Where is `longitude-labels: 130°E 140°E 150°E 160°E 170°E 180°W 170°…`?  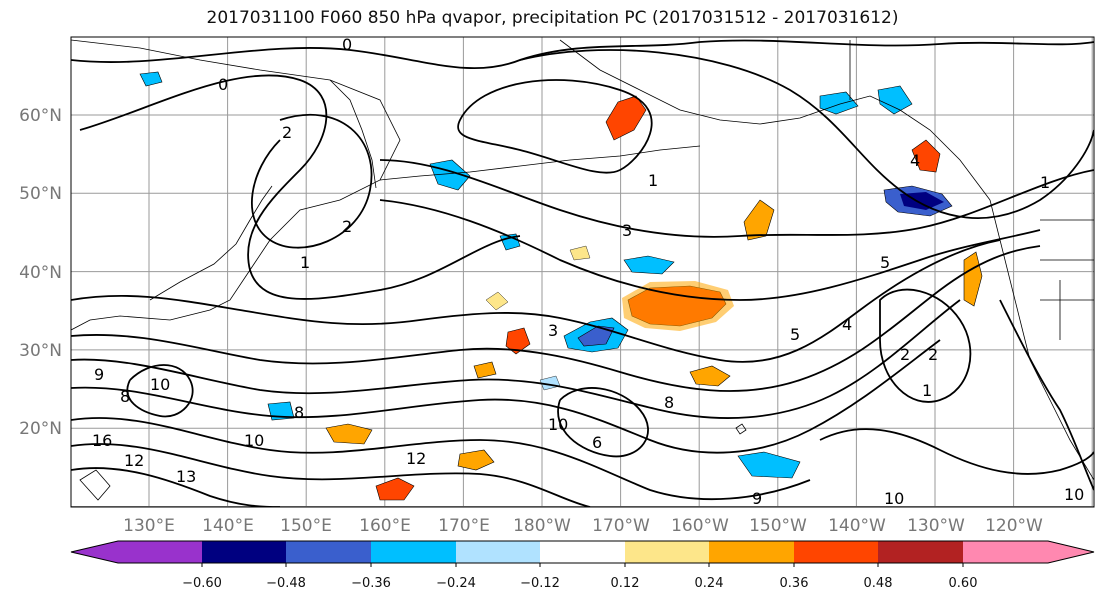 longitude-labels: 130°E 140°E 150°E 160°E 170°E 180°W 170°… is located at coordinates (583, 526).